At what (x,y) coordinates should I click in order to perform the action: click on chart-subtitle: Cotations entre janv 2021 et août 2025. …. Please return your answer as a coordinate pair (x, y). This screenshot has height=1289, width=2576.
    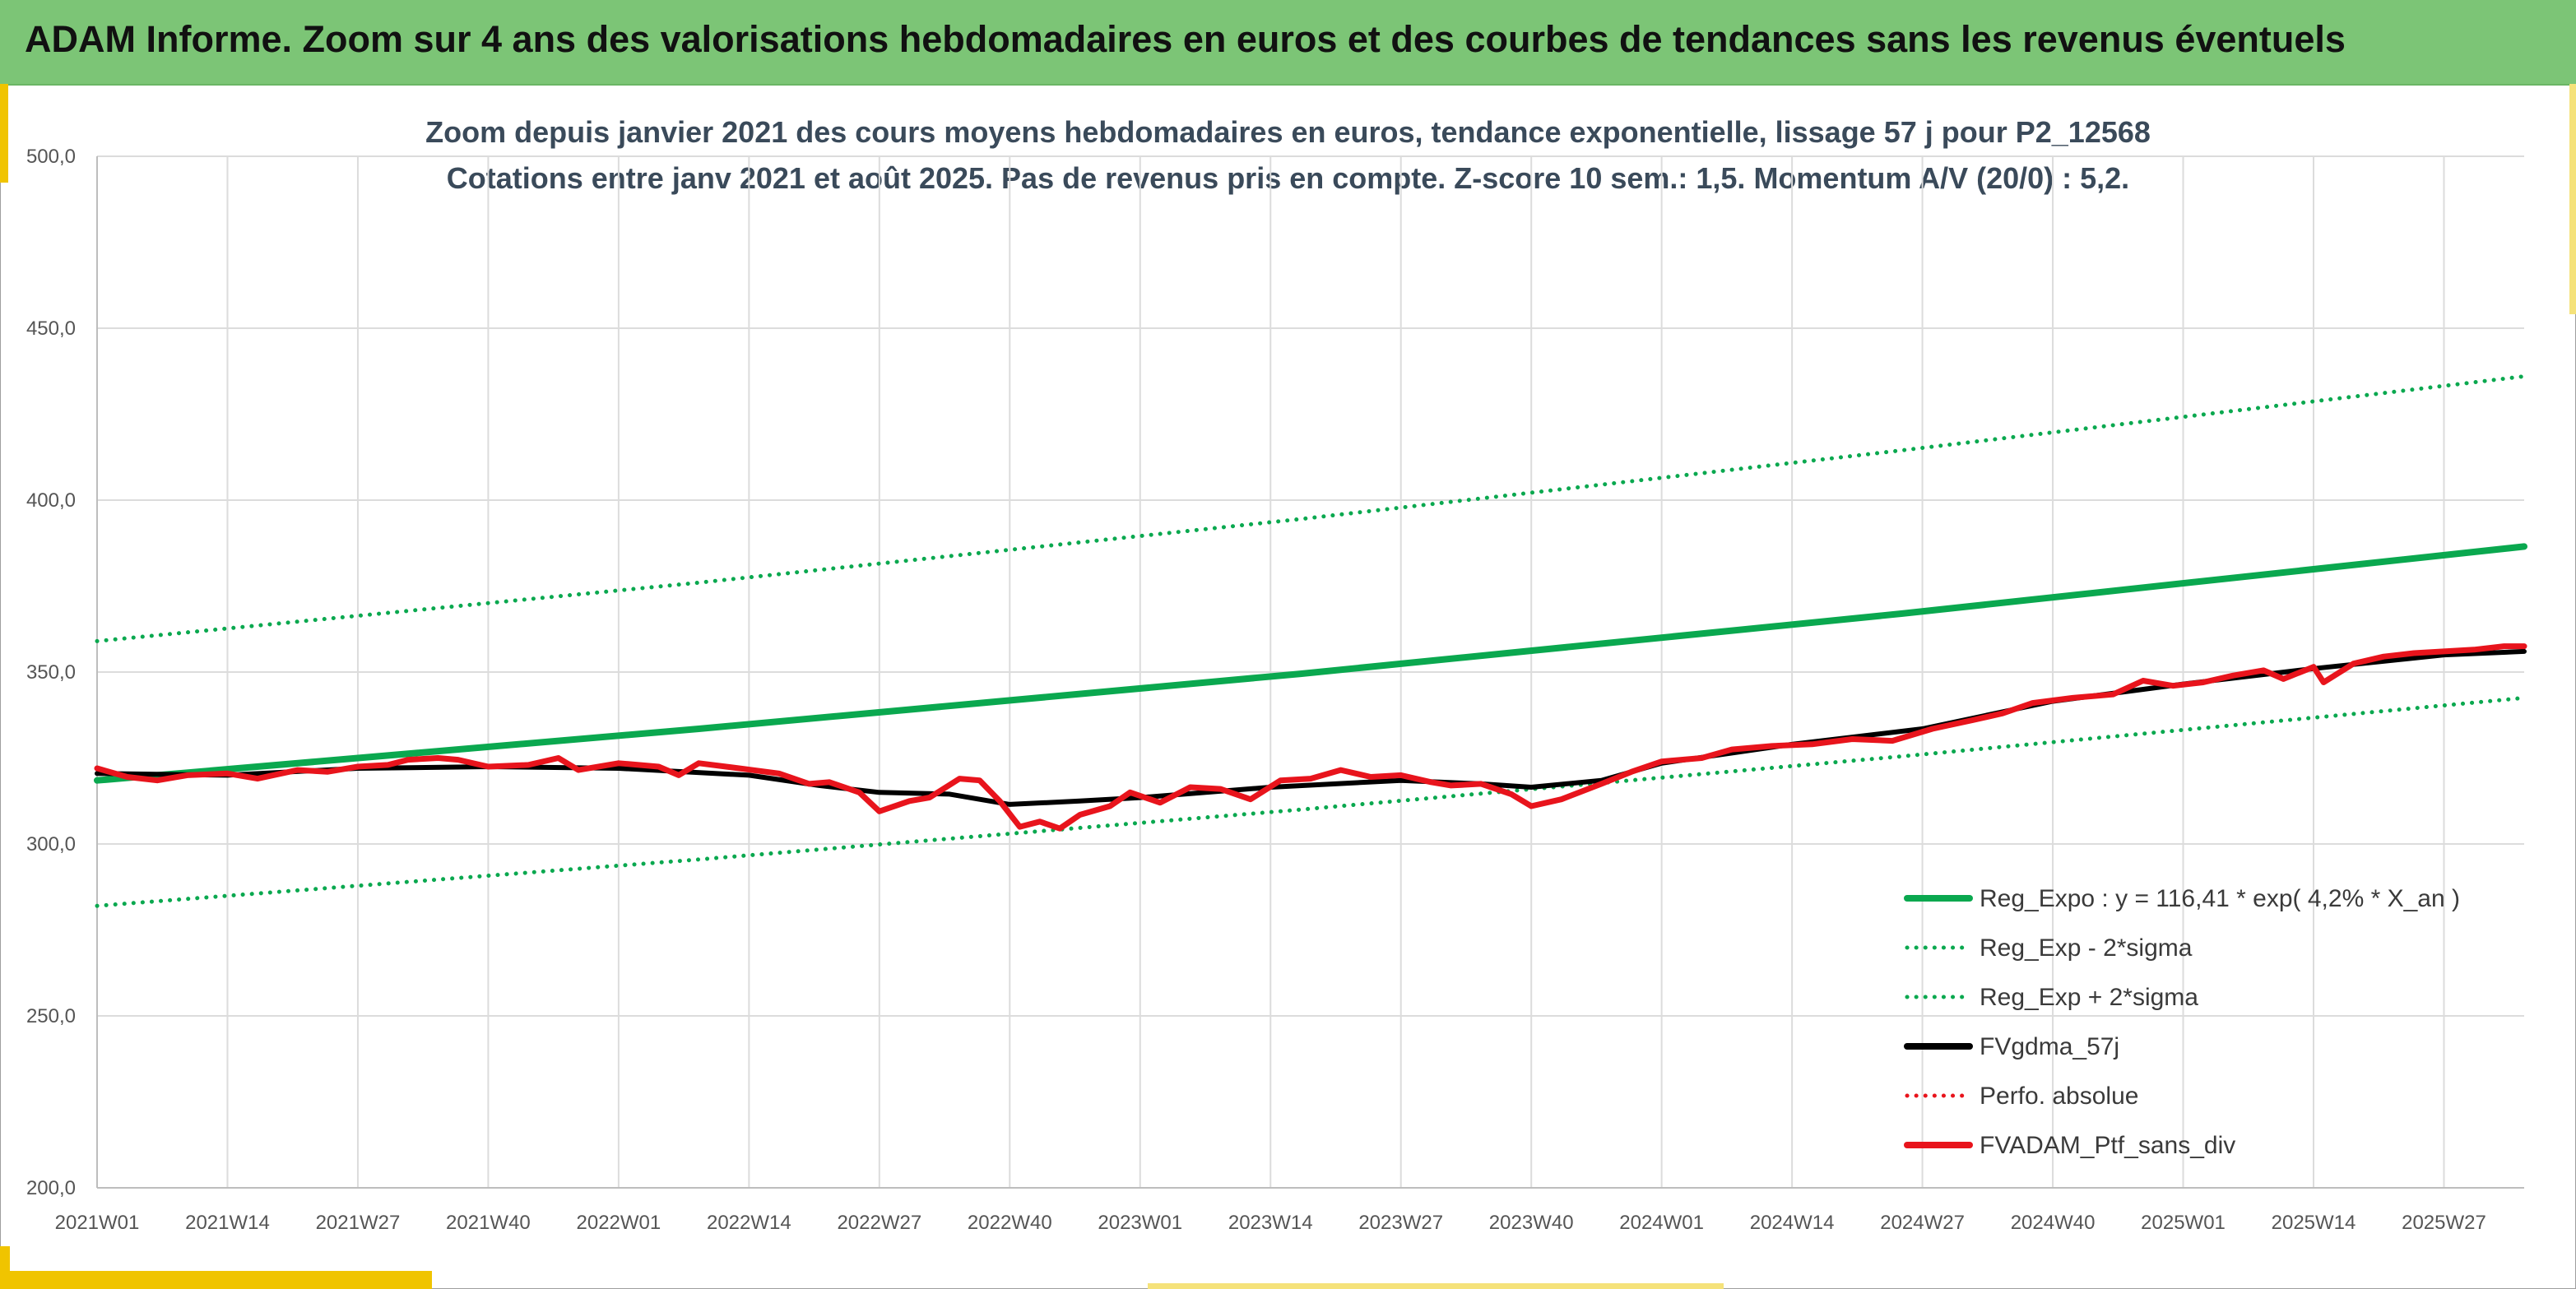
    Looking at the image, I should click on (1288, 178).